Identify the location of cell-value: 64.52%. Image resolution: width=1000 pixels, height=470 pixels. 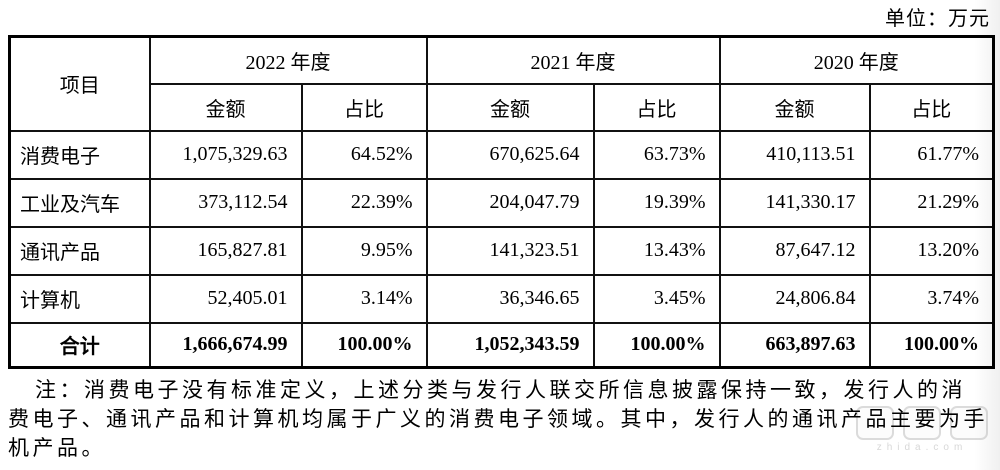
(364, 154).